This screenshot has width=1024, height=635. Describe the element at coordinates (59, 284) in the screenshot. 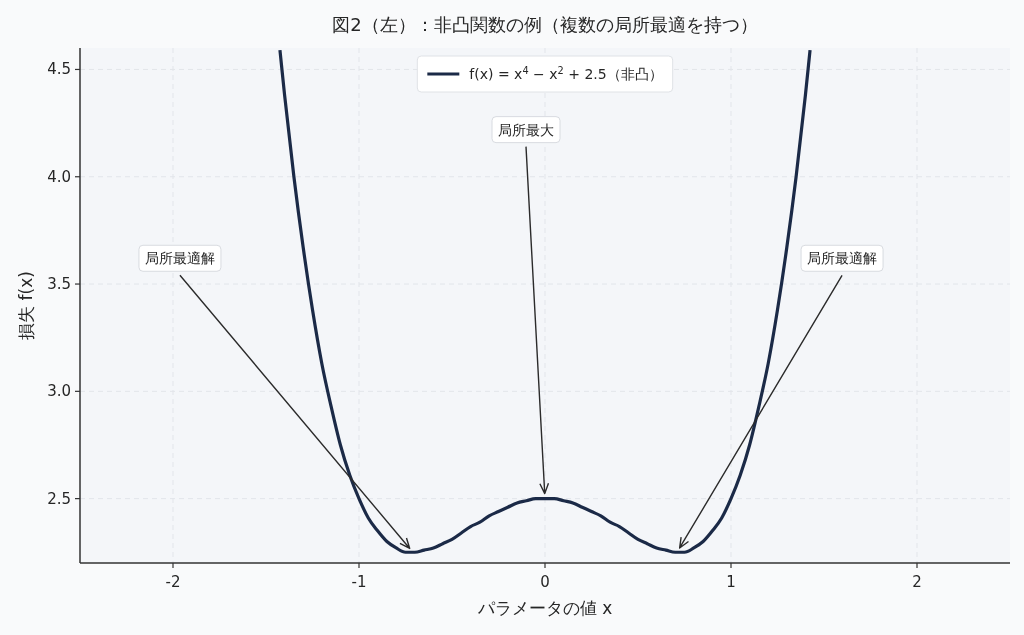

I see `y-tick-label: 3.5` at that location.